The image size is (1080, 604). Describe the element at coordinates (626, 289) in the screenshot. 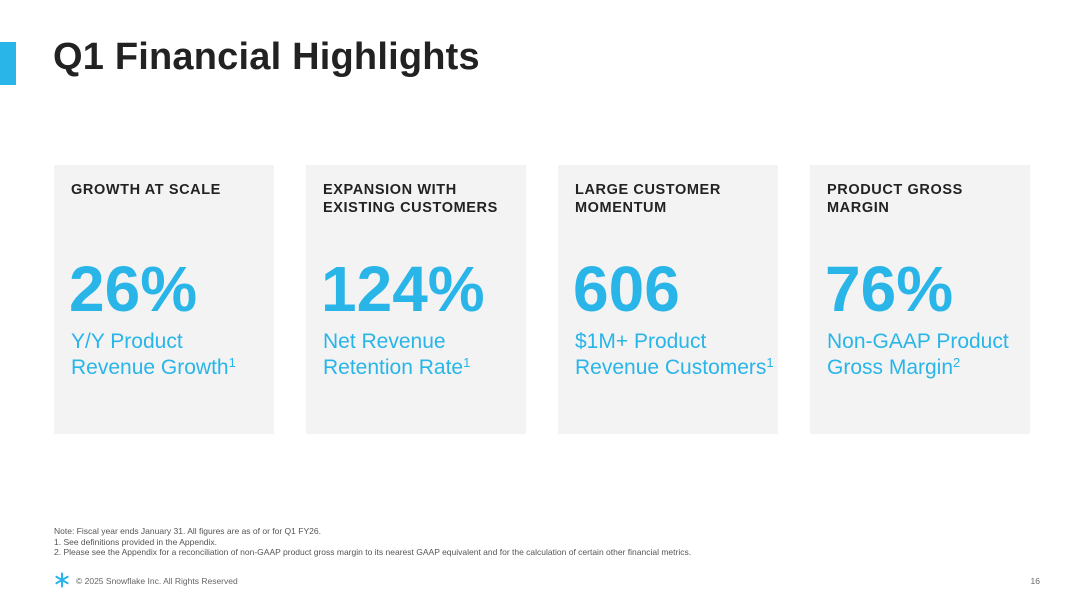

I see `card-value: 606` at that location.